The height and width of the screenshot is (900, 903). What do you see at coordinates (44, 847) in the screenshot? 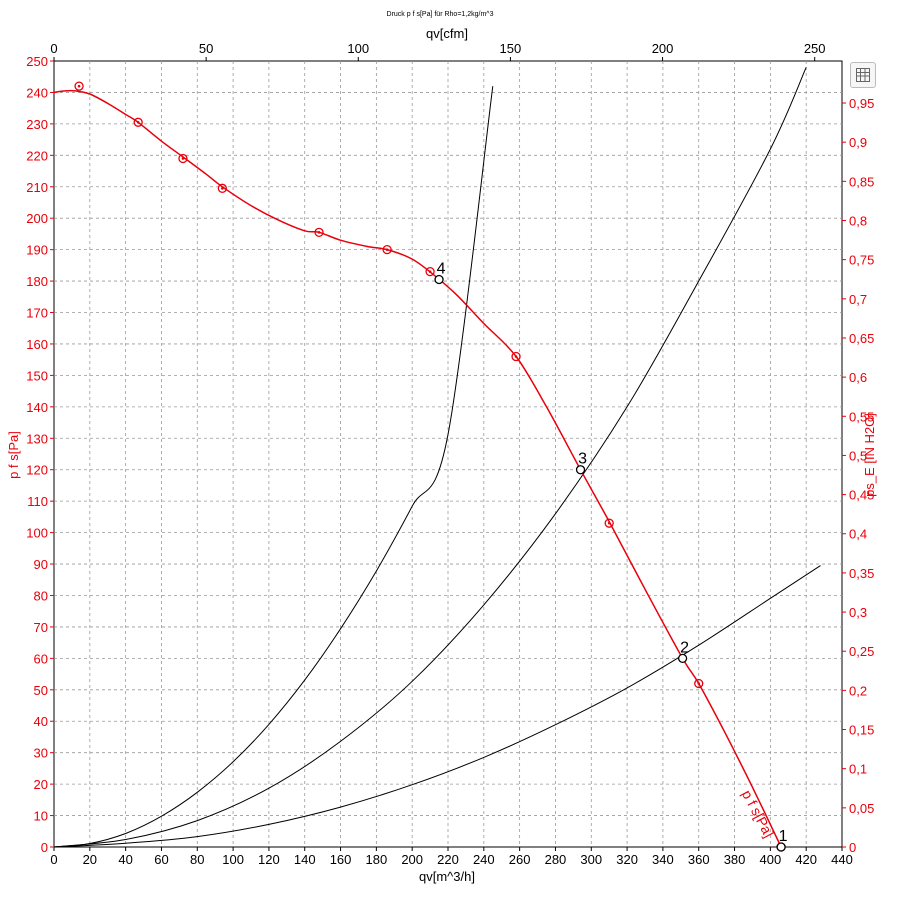
I see `y-tick-label: 0` at bounding box center [44, 847].